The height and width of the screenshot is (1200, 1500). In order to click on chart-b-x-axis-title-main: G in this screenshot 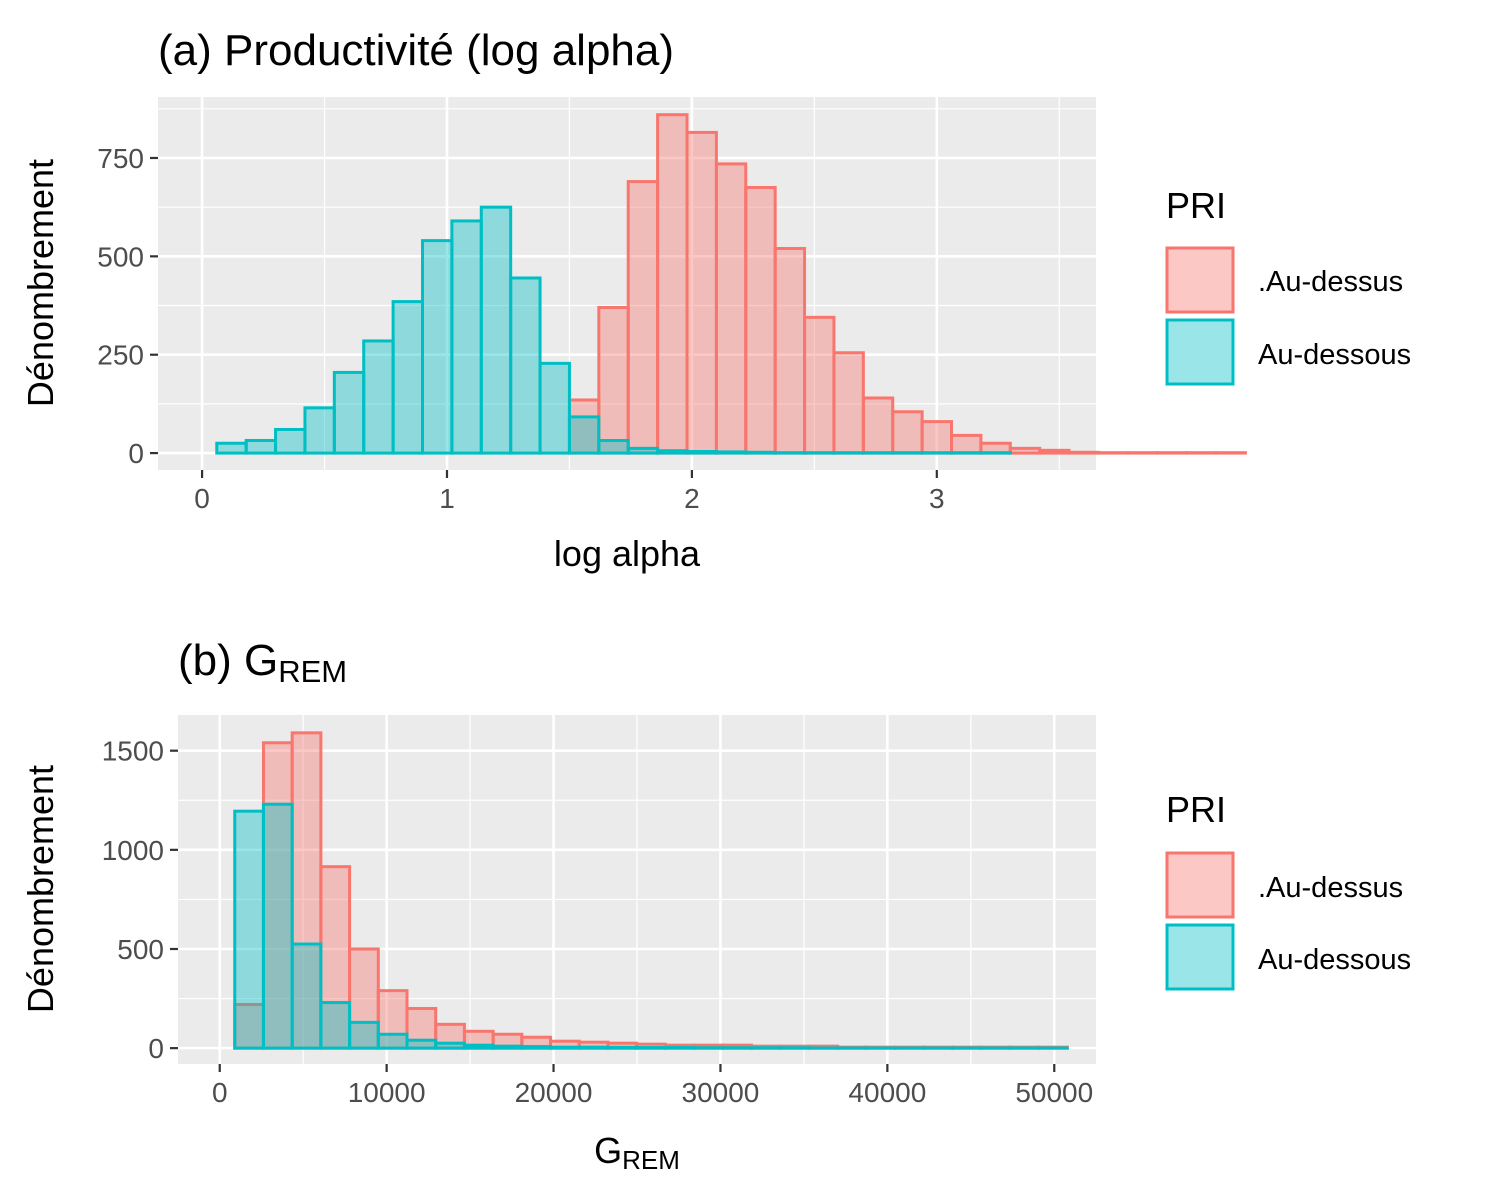, I will do `click(608, 1150)`.